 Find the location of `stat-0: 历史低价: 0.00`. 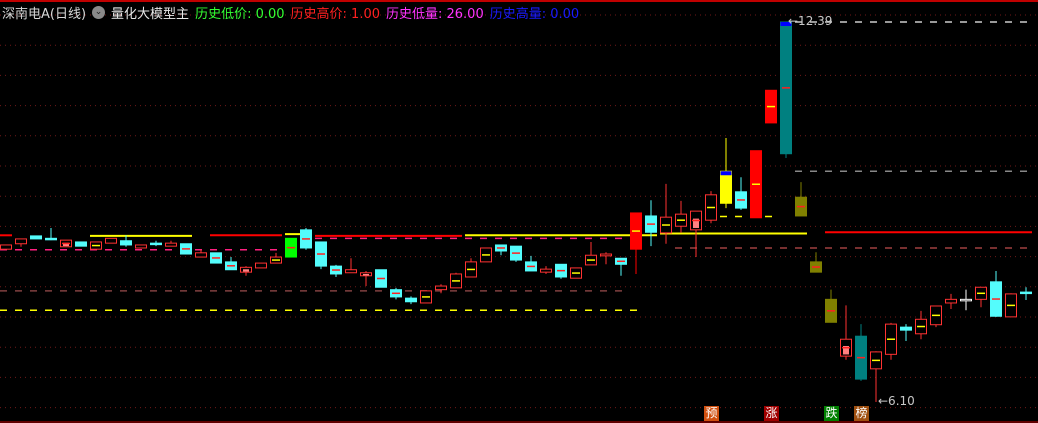

stat-0: 历史低价: 0.00 is located at coordinates (240, 14).